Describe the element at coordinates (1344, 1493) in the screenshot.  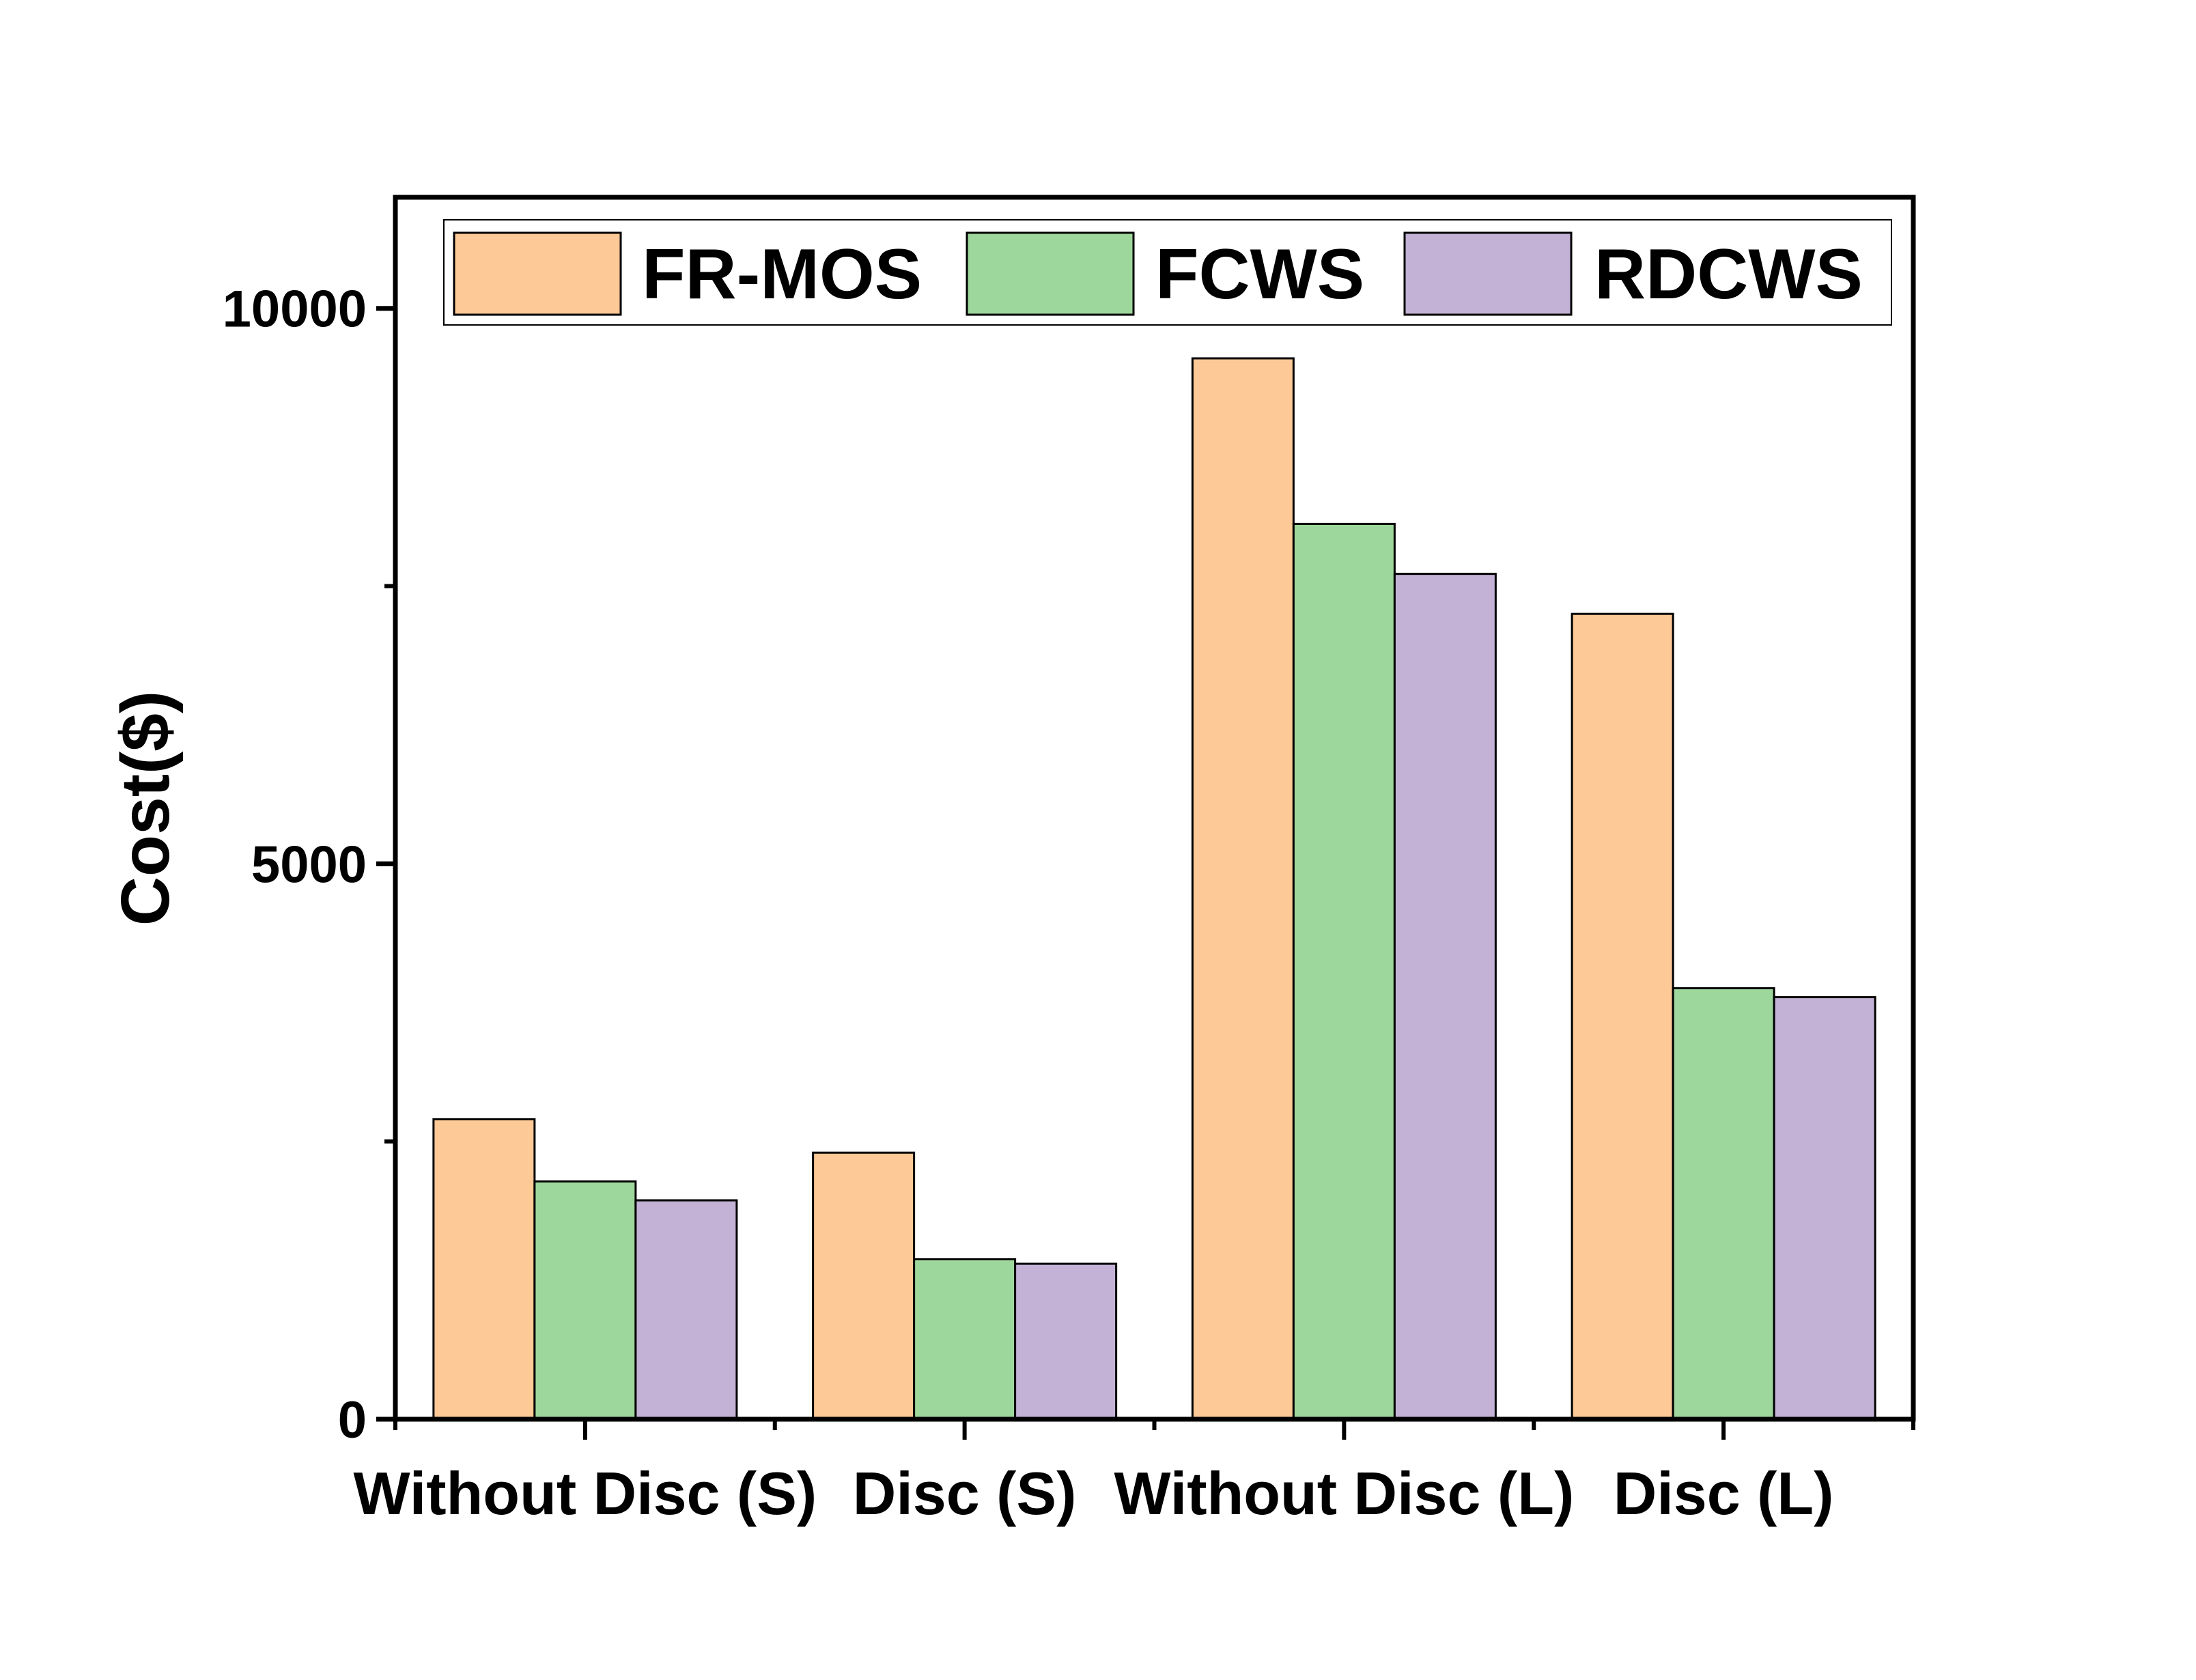
I see `x-tick-label: Without Disc (L)` at that location.